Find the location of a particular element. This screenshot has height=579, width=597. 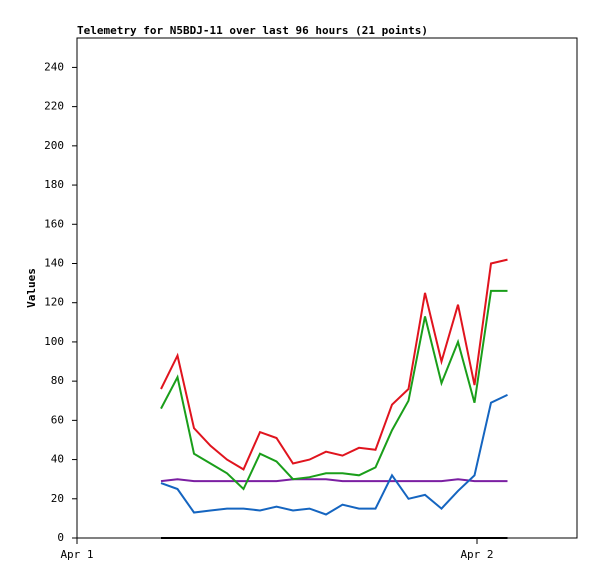

y-tick-label: 60 is located at coordinates (57, 419).